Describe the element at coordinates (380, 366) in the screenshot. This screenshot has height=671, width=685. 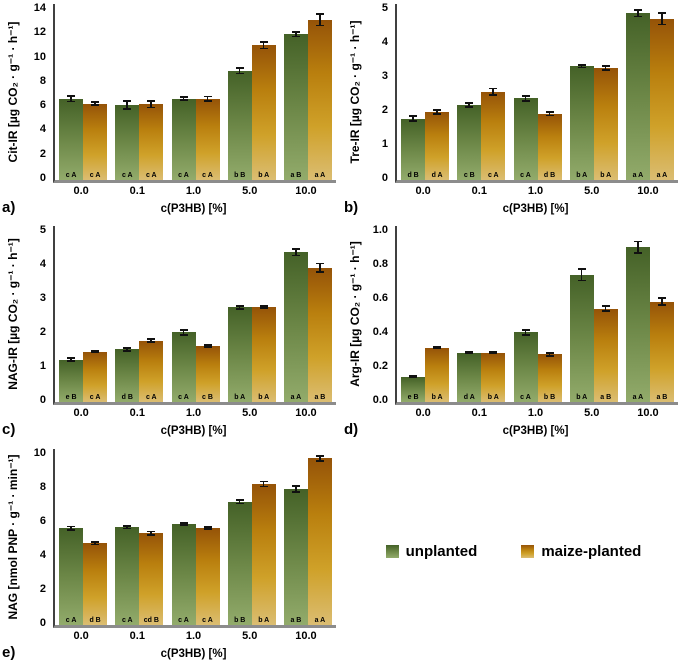
I see `y-axis-tick-label: 0.2` at that location.